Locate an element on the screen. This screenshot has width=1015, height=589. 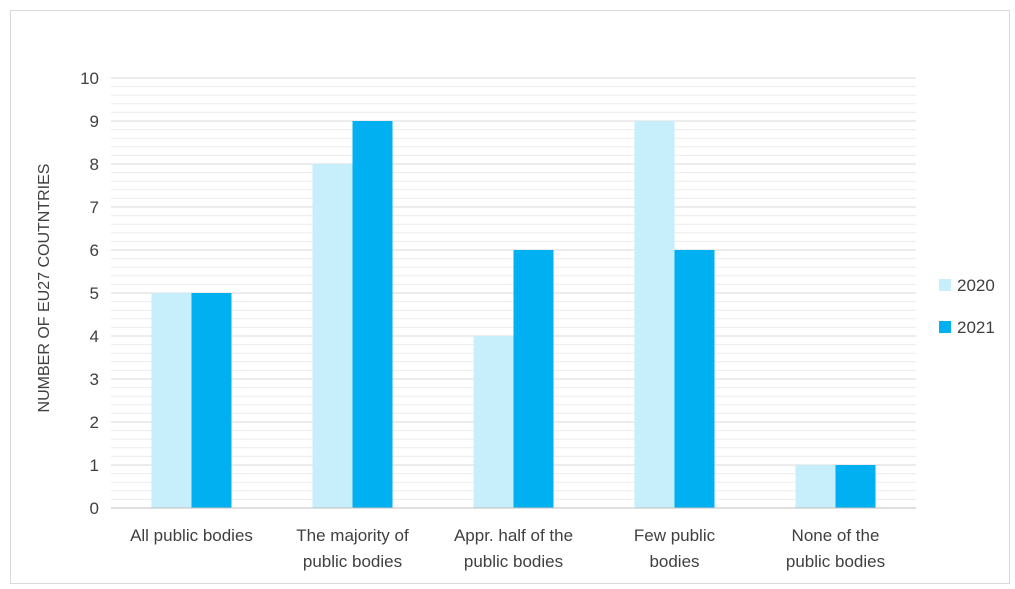
y-tick-label: 1 is located at coordinates (94, 465).